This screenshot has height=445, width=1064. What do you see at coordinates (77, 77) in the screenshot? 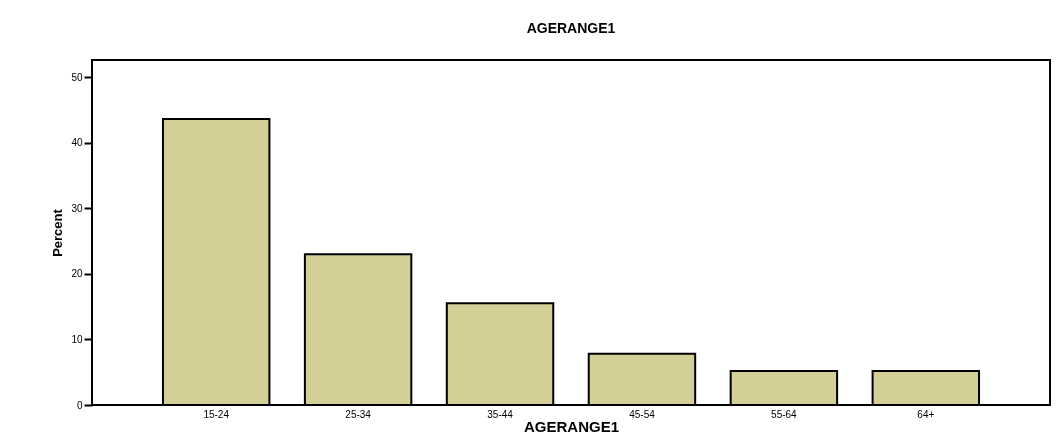
I see `y-tick-label: 50` at bounding box center [77, 77].